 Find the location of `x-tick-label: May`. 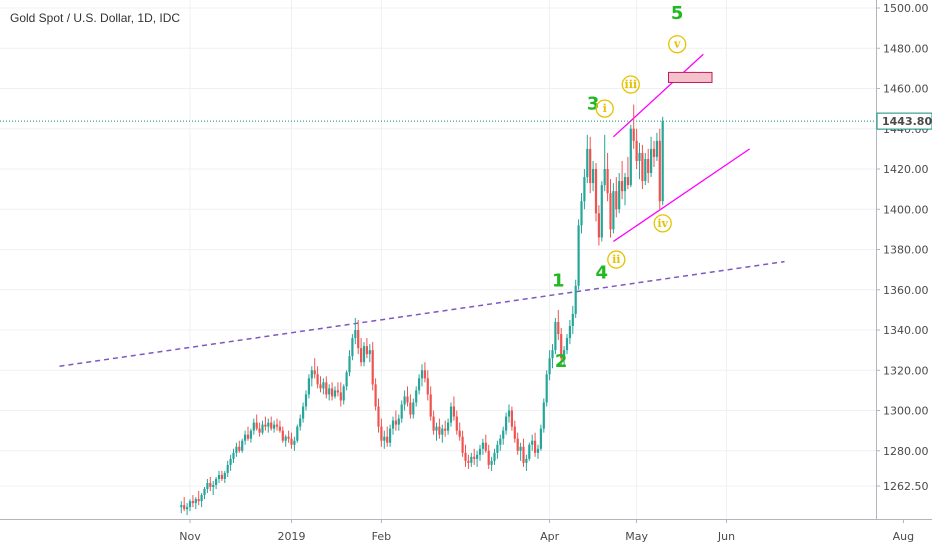

x-tick-label: May is located at coordinates (636, 536).